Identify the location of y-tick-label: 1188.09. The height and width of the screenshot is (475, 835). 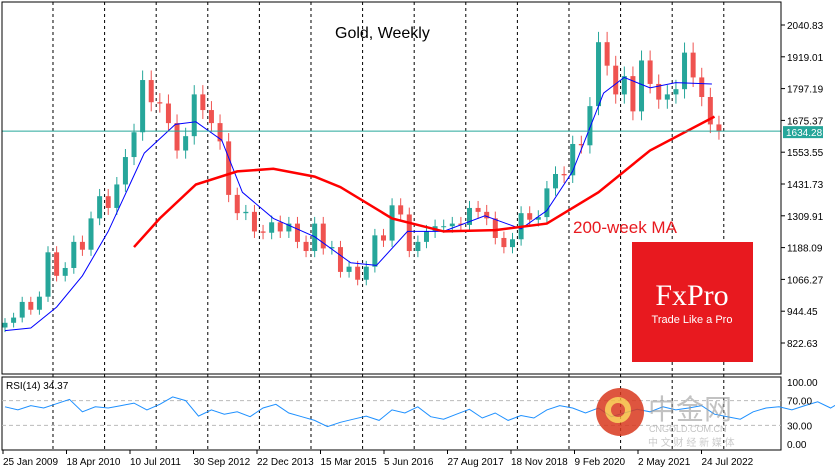
(805, 249).